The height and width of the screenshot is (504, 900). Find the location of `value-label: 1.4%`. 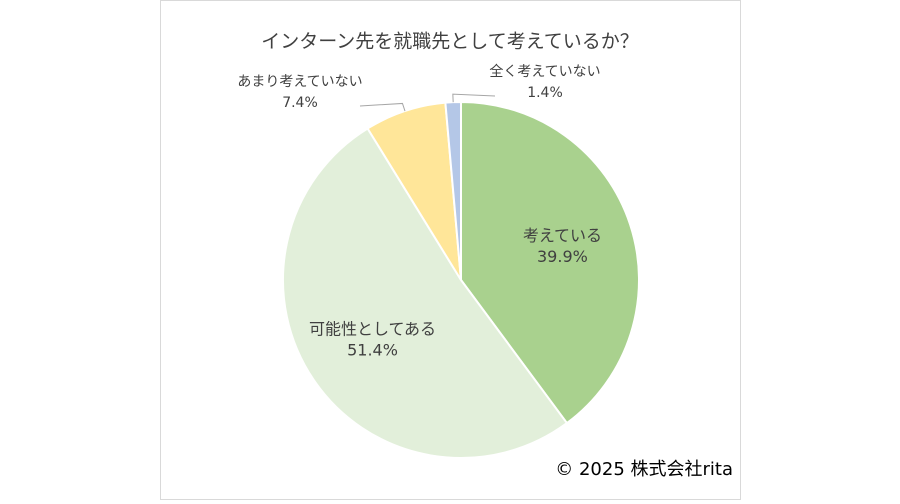

value-label: 1.4% is located at coordinates (545, 93).